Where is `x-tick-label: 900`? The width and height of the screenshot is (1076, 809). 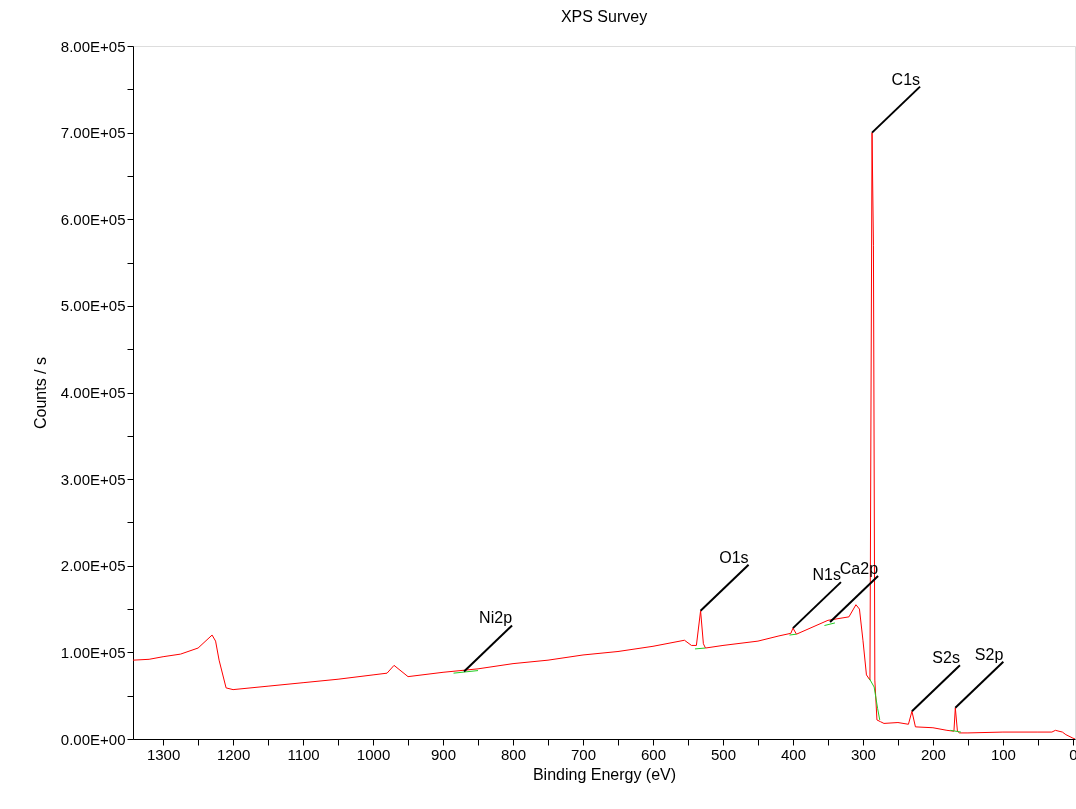 x-tick-label: 900 is located at coordinates (444, 754).